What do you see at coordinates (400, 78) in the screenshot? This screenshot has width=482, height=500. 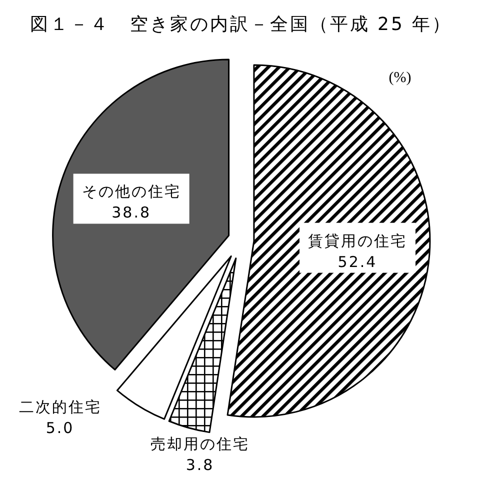 I see `annotation: (%)` at bounding box center [400, 78].